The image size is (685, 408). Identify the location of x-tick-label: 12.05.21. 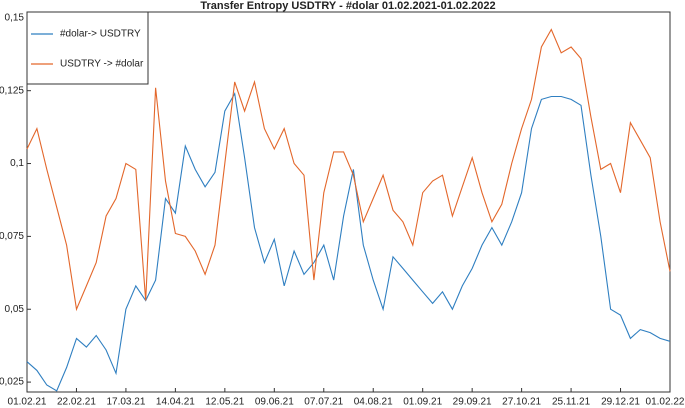
(224, 402).